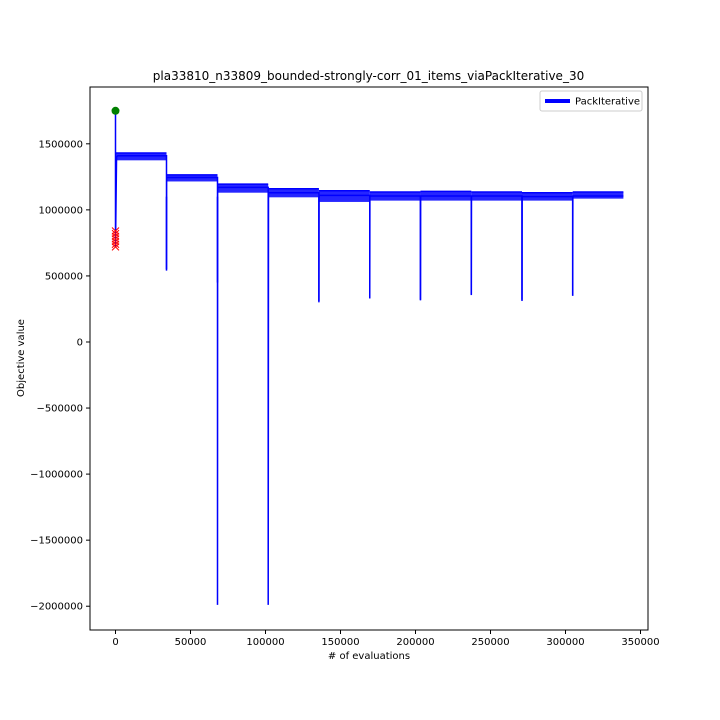 The width and height of the screenshot is (720, 720). I want to click on legend-box, so click(591, 101).